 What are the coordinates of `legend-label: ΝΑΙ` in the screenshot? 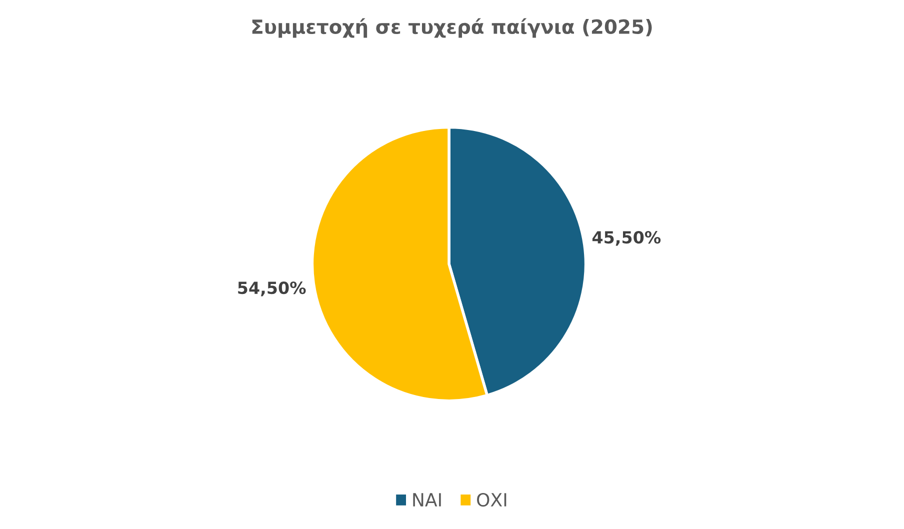 It's located at (427, 499).